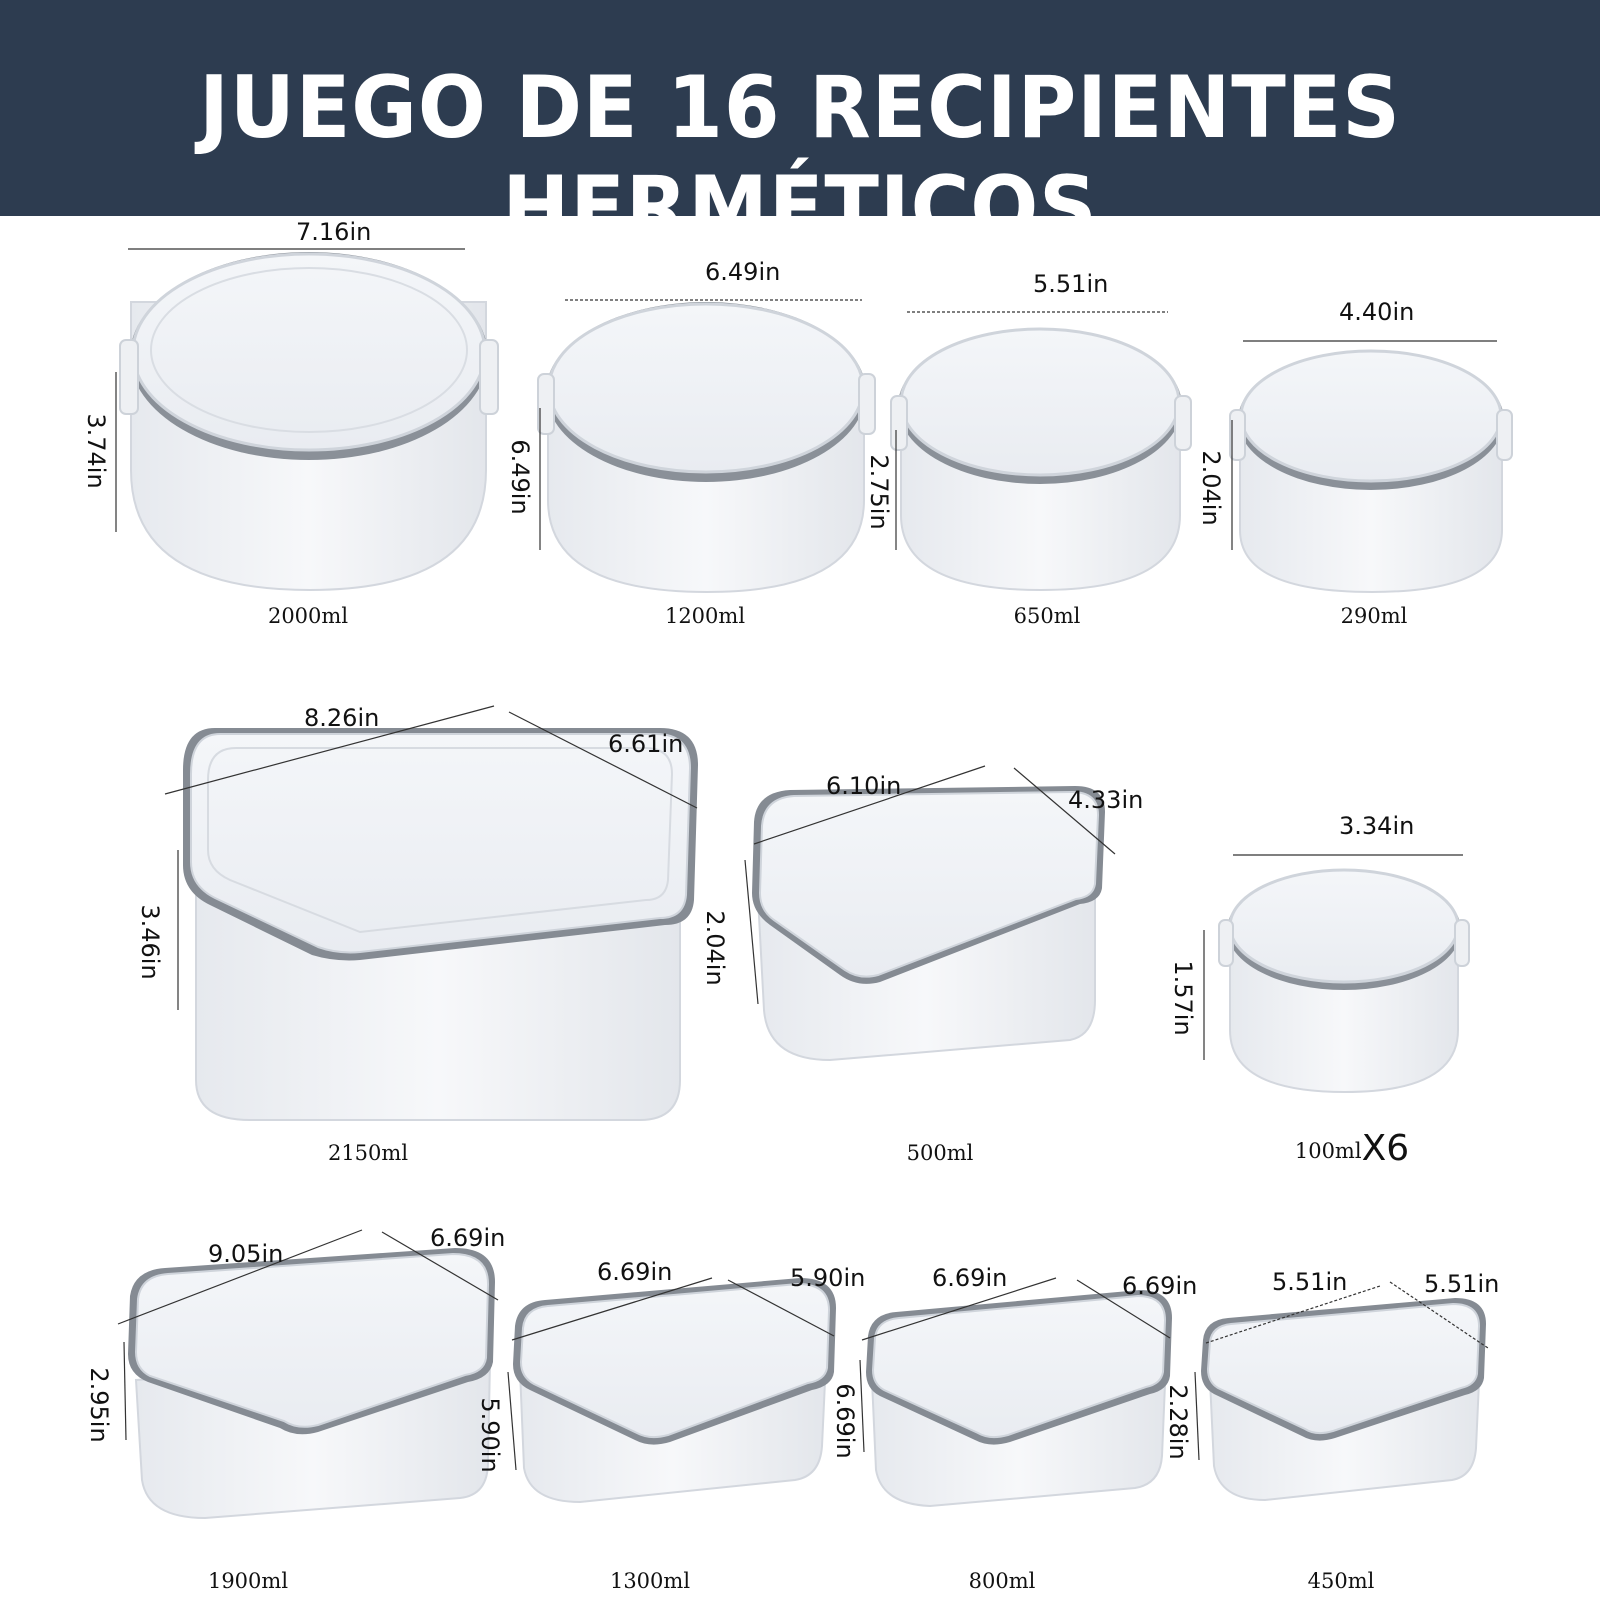  What do you see at coordinates (1377, 826) in the screenshot?
I see `width-label: 3.34in` at bounding box center [1377, 826].